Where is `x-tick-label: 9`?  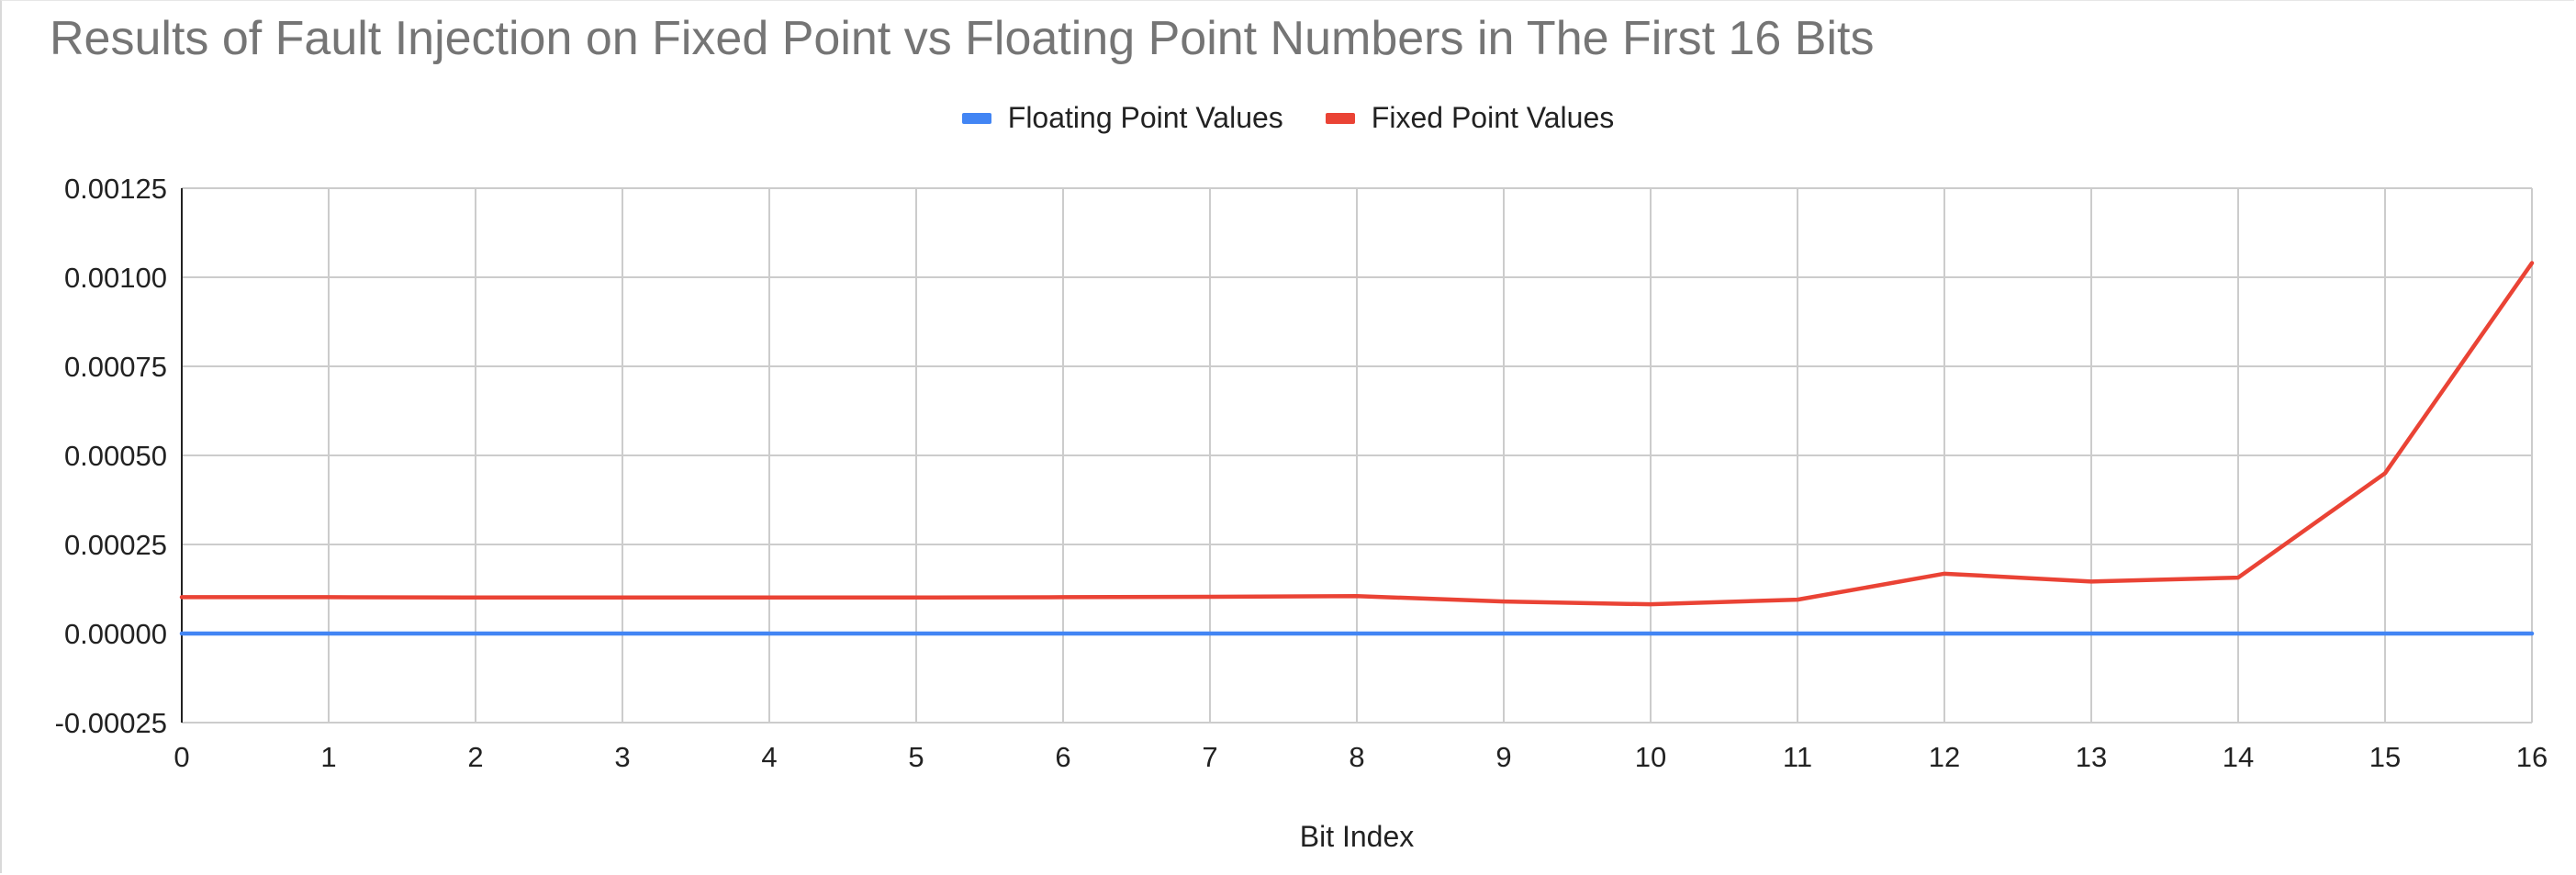 x-tick-label: 9 is located at coordinates (1503, 757).